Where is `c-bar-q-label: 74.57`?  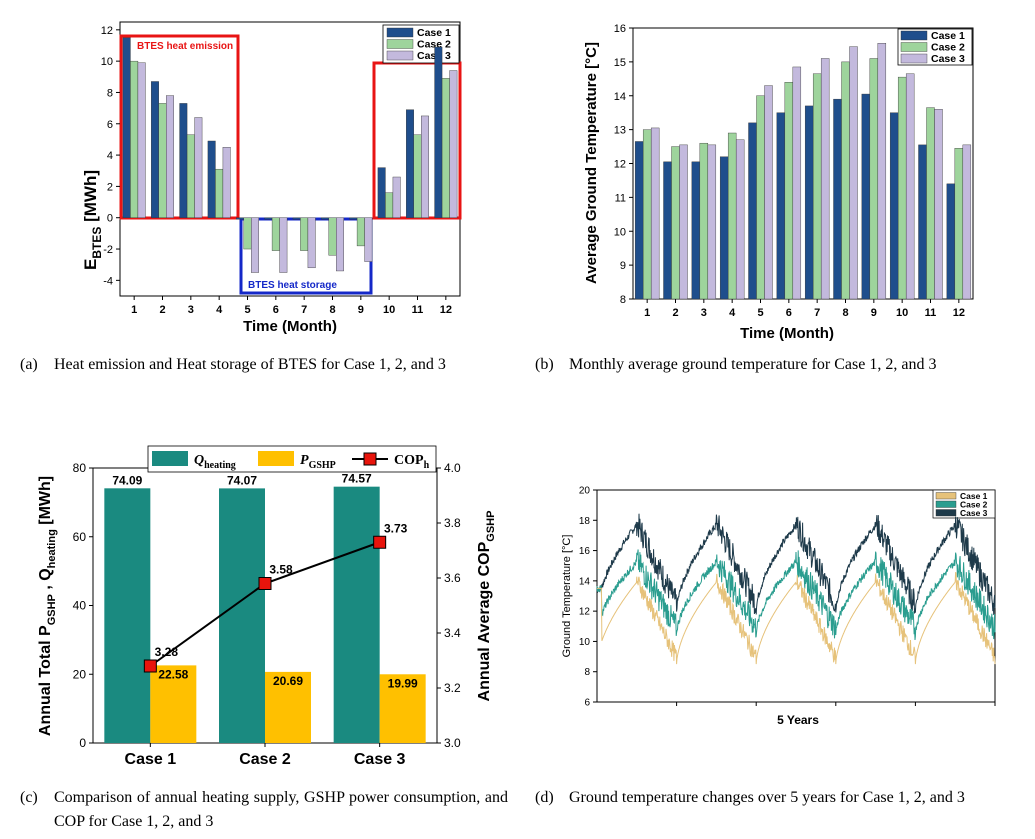 c-bar-q-label: 74.57 is located at coordinates (357, 479).